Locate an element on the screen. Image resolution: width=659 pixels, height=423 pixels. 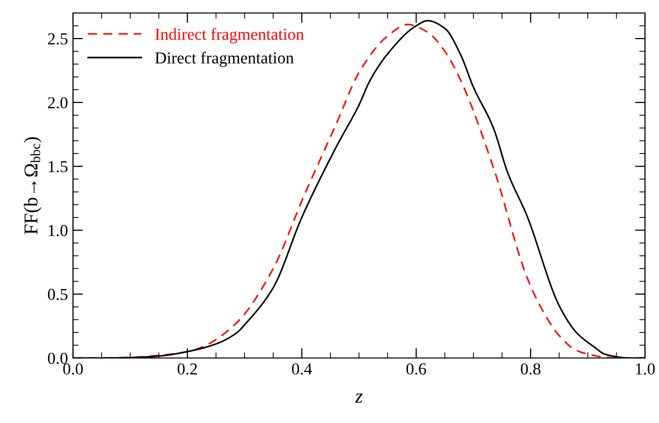
y-tick-label: 2.5 is located at coordinates (58, 39).